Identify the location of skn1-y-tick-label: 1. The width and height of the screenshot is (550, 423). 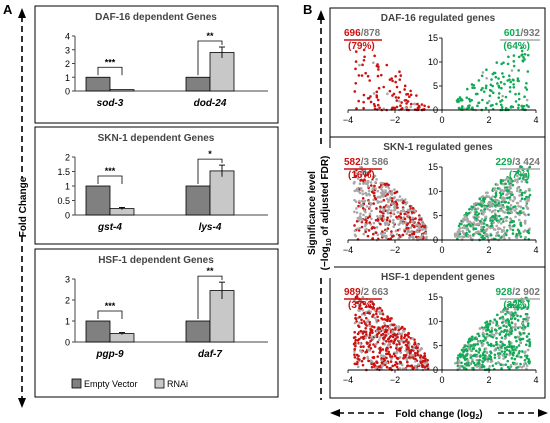
(67, 187).